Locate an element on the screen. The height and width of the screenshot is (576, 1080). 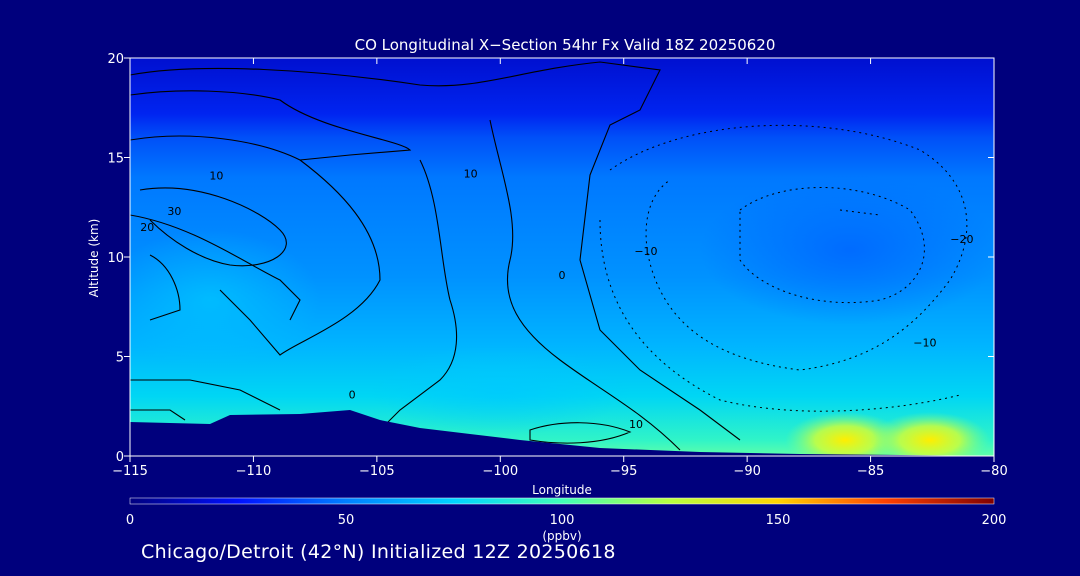
low-co-region is located at coordinates (847, 250).